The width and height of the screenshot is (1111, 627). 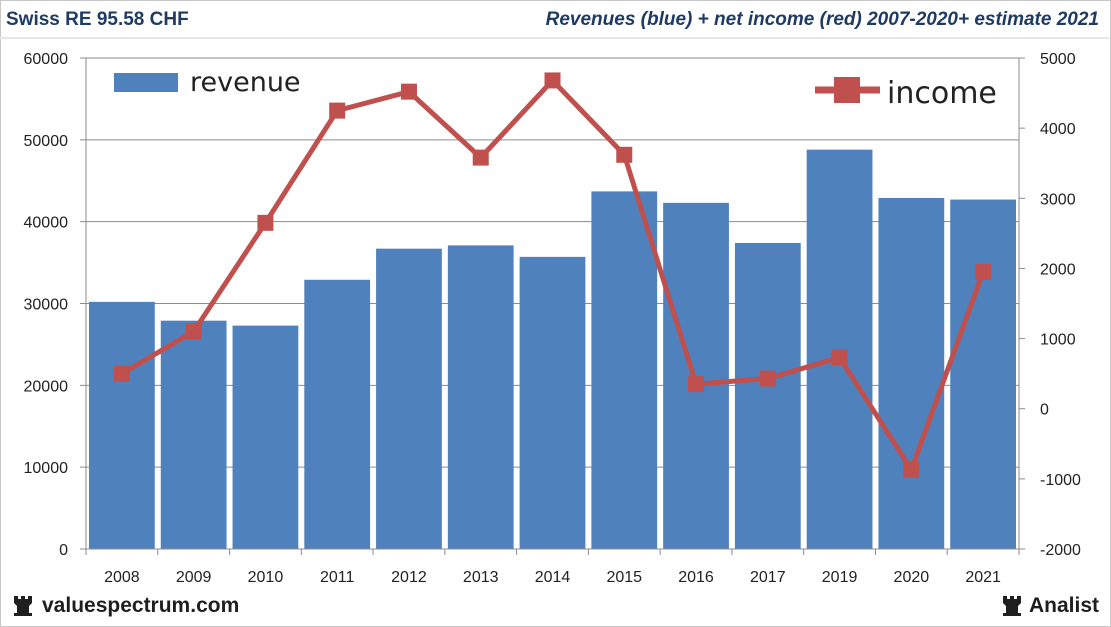 What do you see at coordinates (847, 90) in the screenshot?
I see `legend-income-marker` at bounding box center [847, 90].